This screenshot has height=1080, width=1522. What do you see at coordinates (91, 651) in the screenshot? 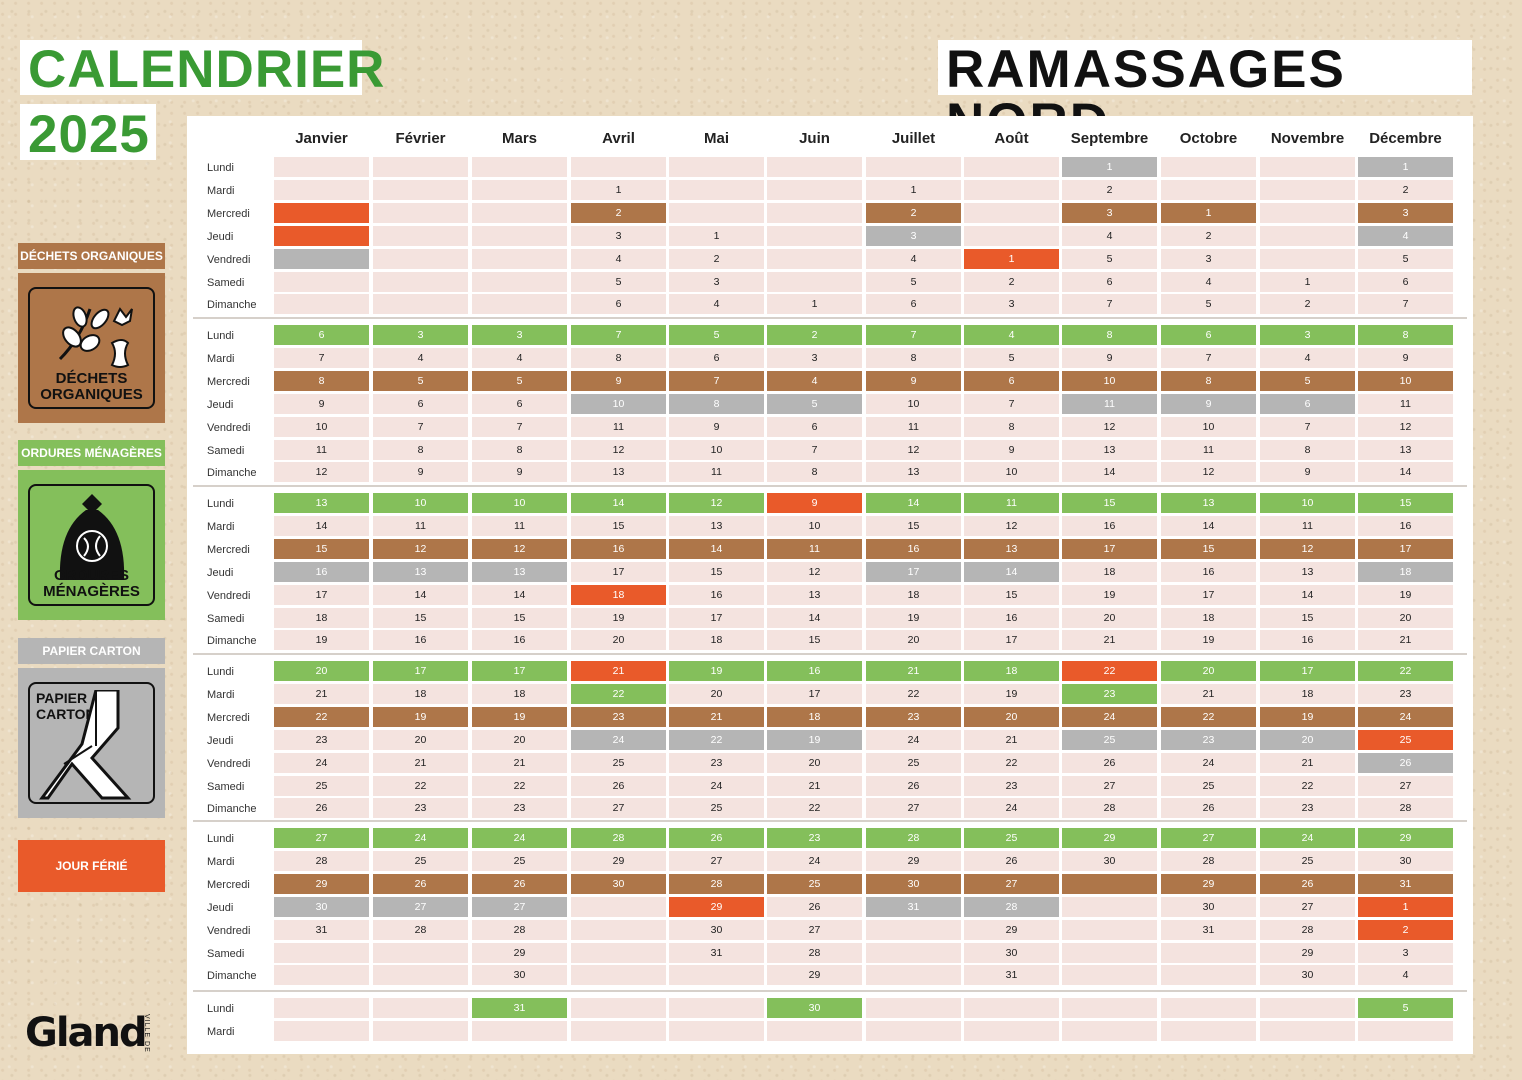
I see `legend-paper-label: PAPIER CARTON` at bounding box center [91, 651].